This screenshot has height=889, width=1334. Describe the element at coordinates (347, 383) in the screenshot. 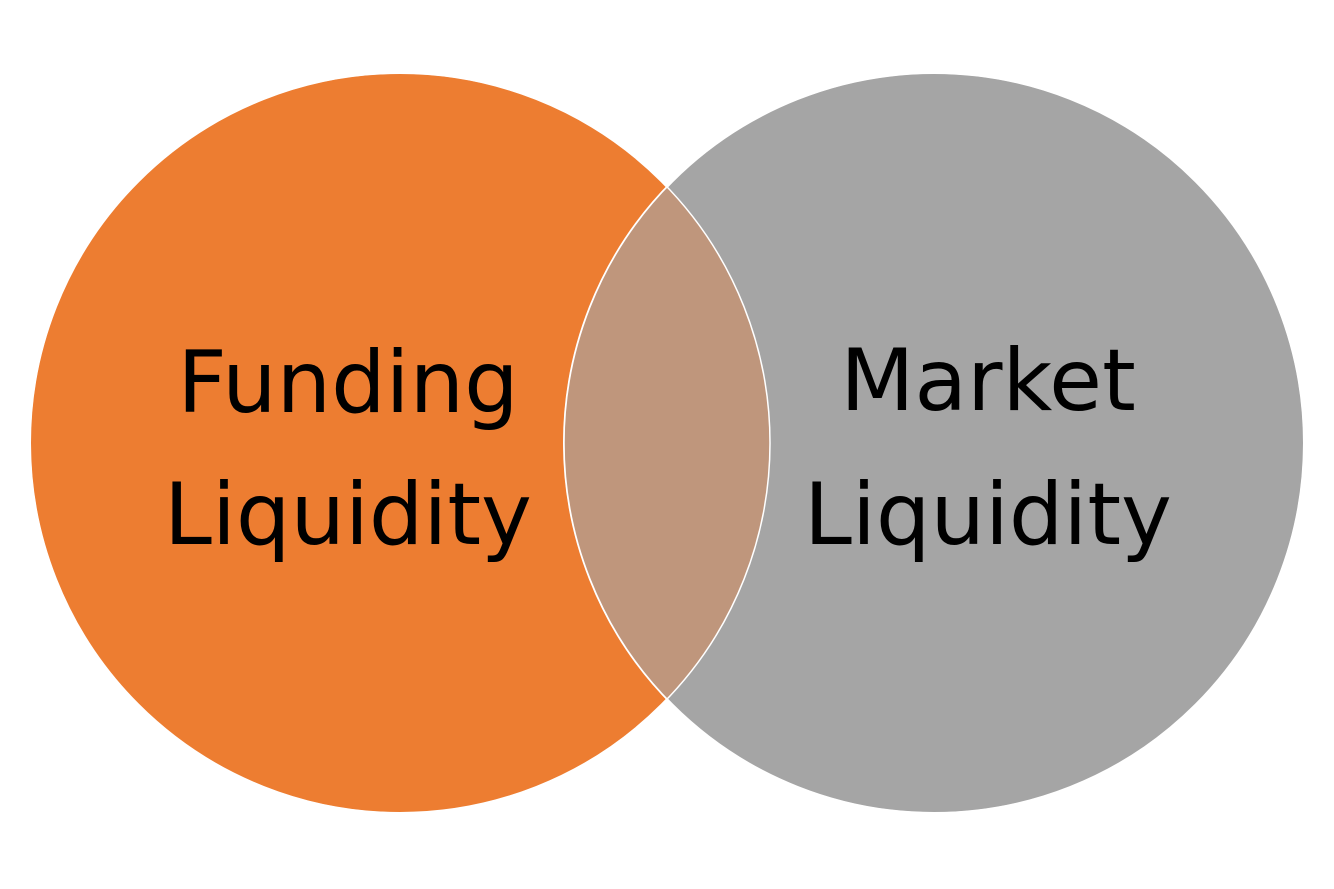

I see `funding-label-line-1: Funding` at that location.